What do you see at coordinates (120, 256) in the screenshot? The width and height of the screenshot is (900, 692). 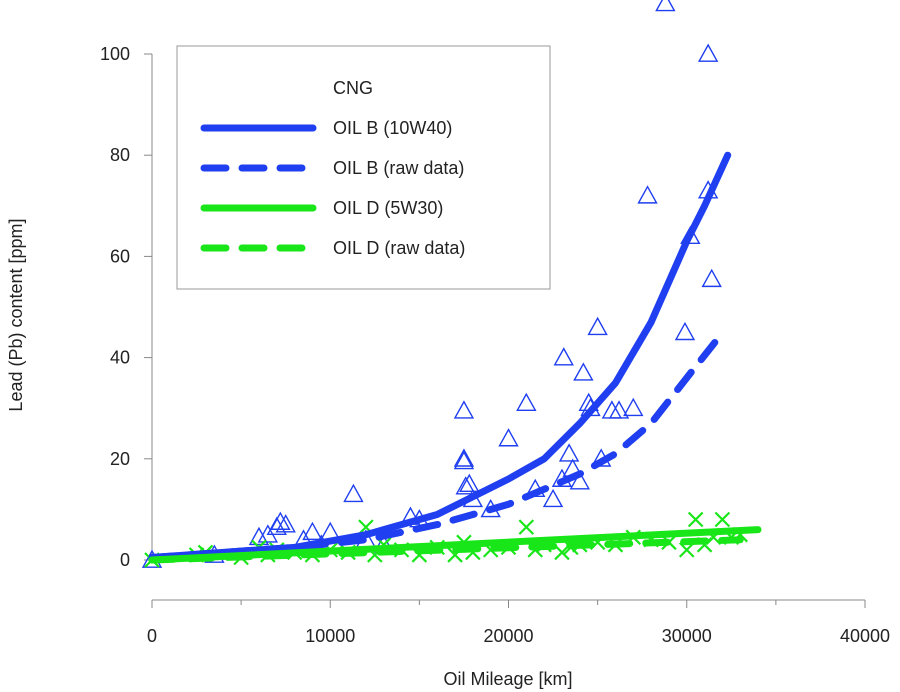 I see `y-tick-label: 60` at bounding box center [120, 256].